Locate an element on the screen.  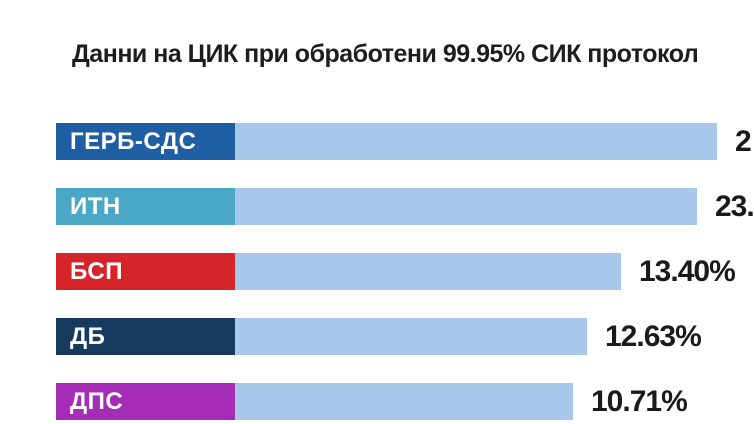
party-label: БСП is located at coordinates (145, 271).